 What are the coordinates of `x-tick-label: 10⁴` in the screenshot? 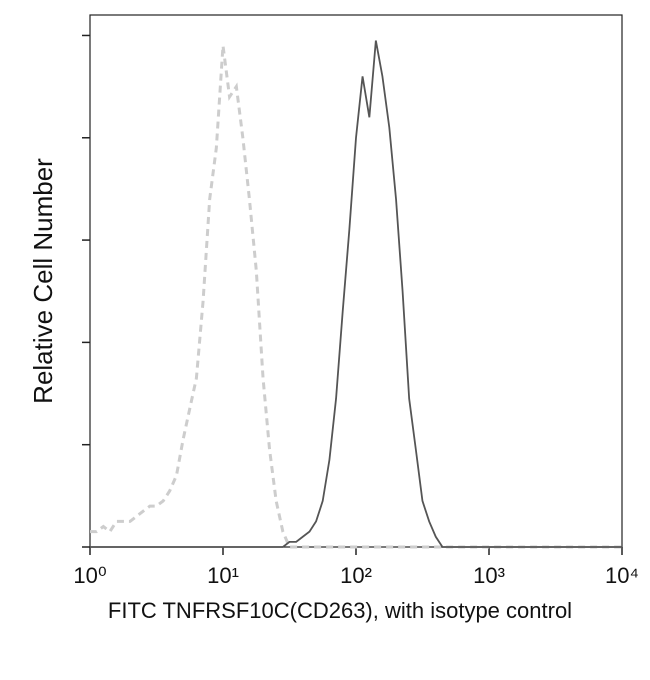 It's located at (622, 575).